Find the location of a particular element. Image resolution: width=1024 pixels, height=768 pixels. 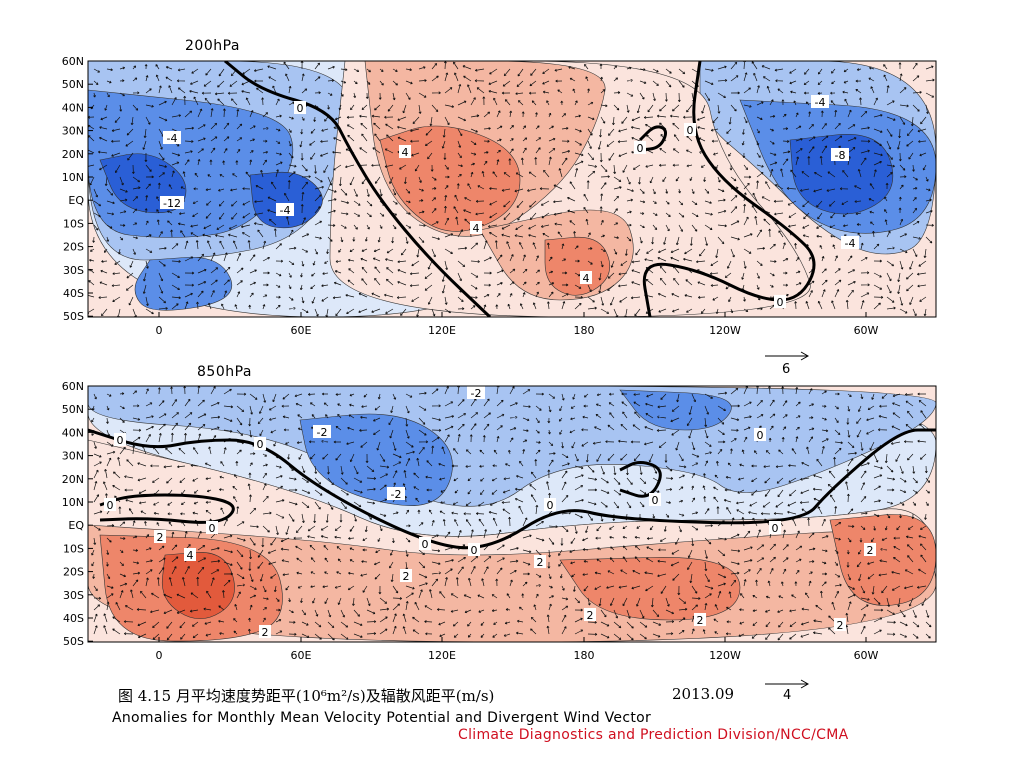

contour-label: 2 is located at coordinates (406, 576).